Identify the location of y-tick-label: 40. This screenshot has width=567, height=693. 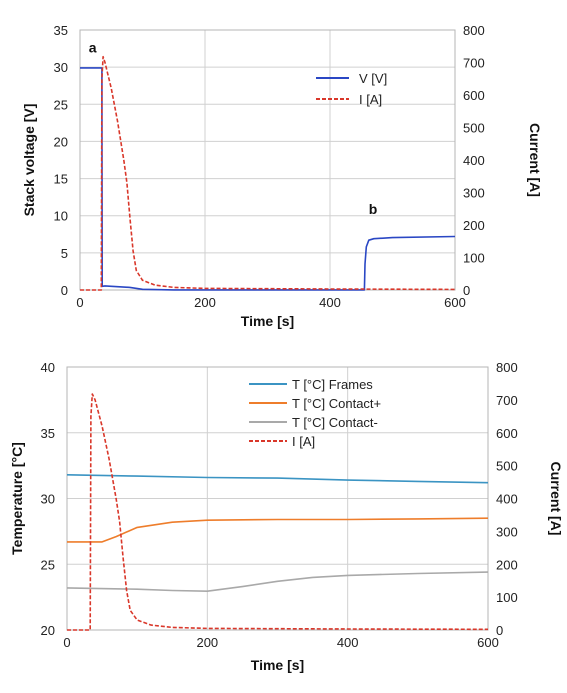
(48, 367).